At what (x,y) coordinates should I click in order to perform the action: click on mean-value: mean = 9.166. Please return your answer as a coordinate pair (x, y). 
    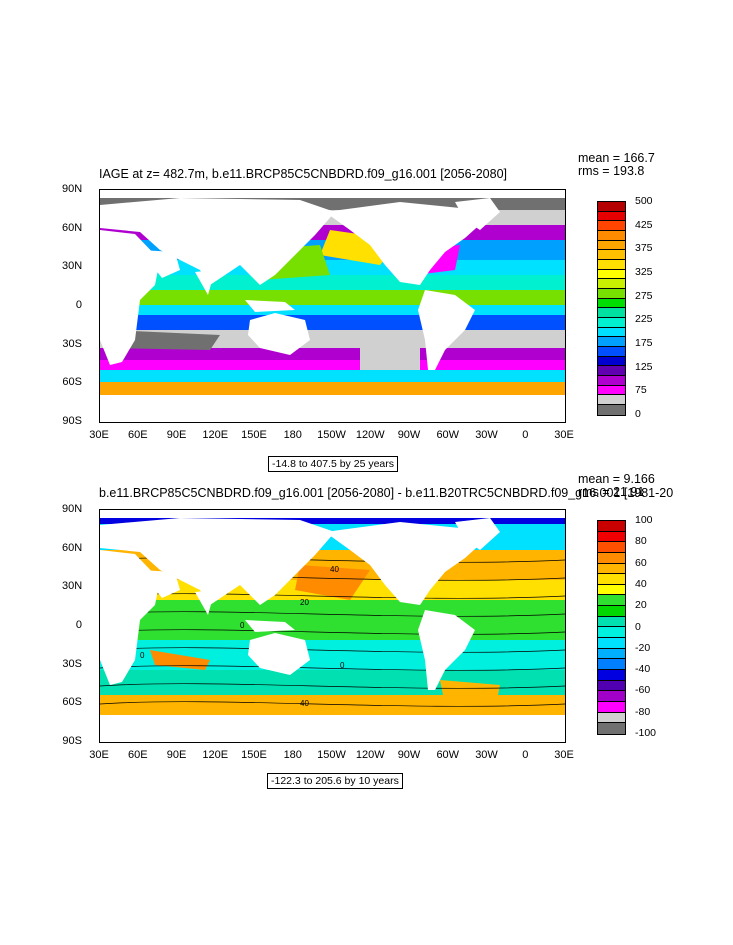
    Looking at the image, I should click on (616, 479).